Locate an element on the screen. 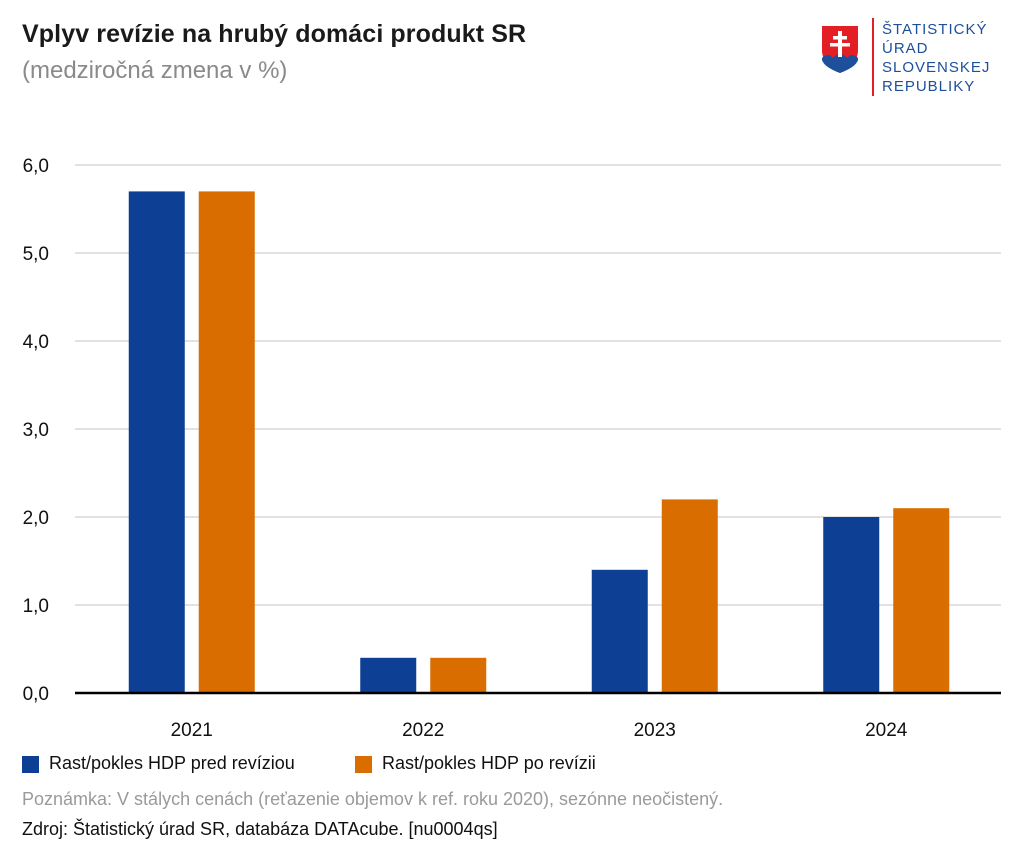 The width and height of the screenshot is (1024, 857). x-tick-label: 2024 is located at coordinates (886, 730).